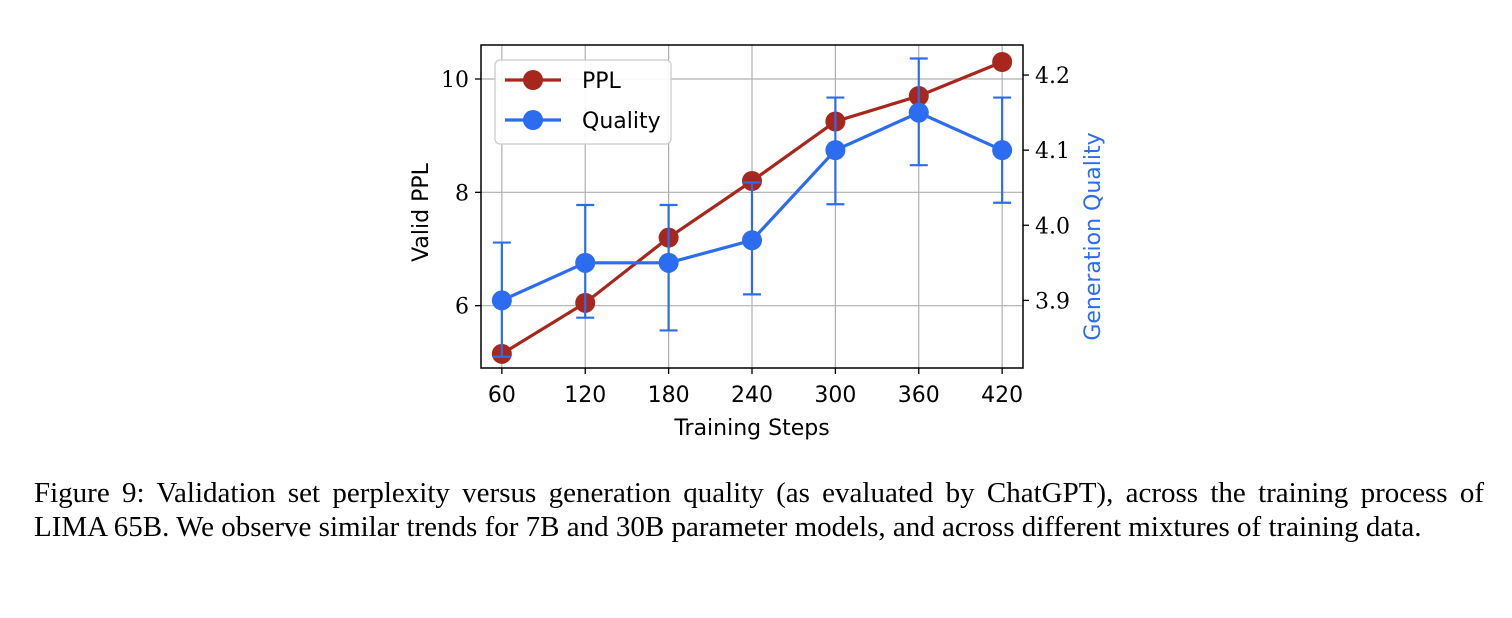 This screenshot has height=618, width=1512. I want to click on legend-marker-ppl, so click(533, 80).